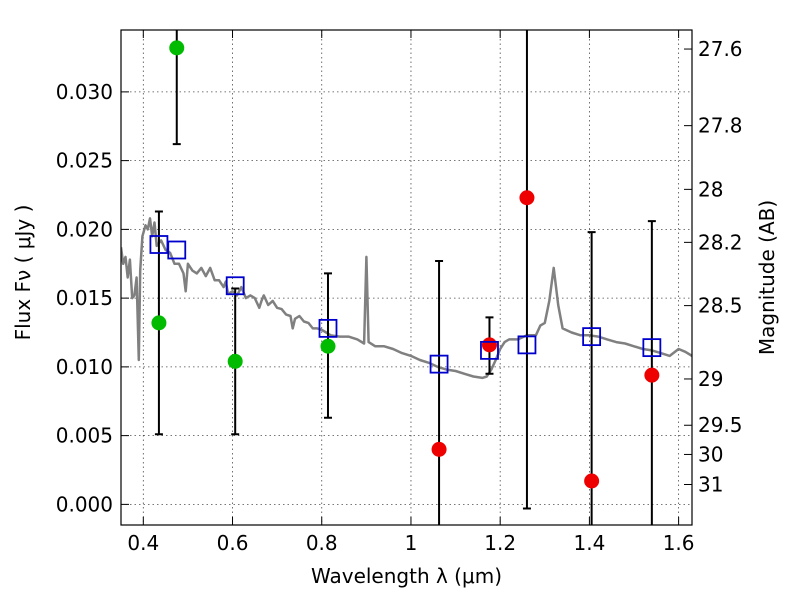 Image resolution: width=800 pixels, height=600 pixels. What do you see at coordinates (720, 425) in the screenshot?
I see `right-tick-label: 29.5` at bounding box center [720, 425].